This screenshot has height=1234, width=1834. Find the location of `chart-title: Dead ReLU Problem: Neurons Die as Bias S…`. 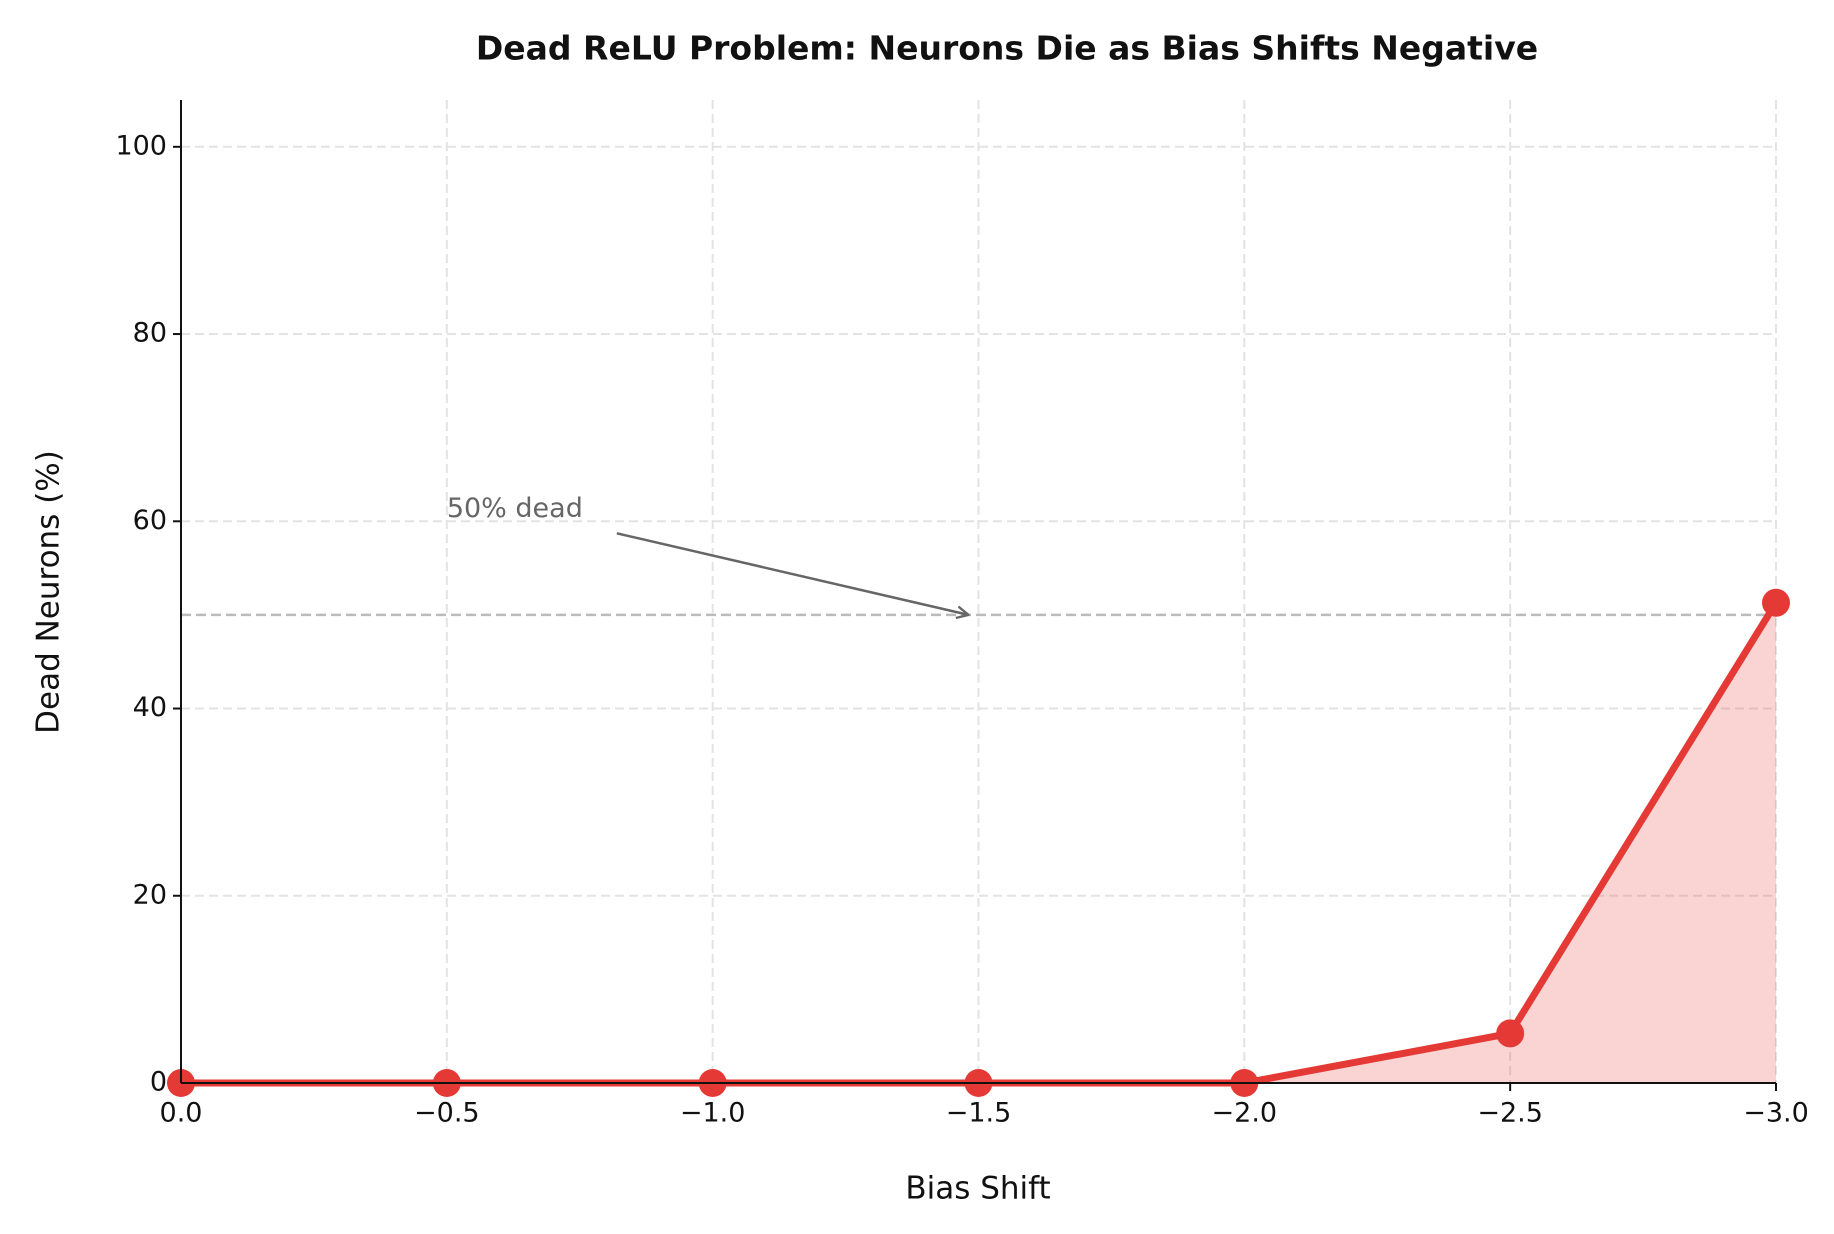

chart-title: Dead ReLU Problem: Neurons Die as Bias S… is located at coordinates (1007, 48).